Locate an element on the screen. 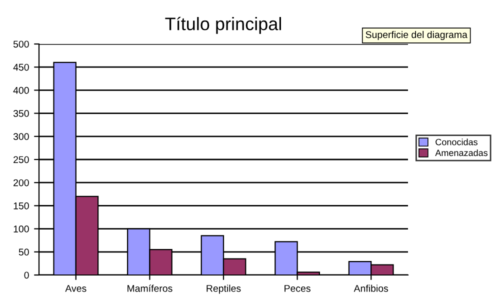 This screenshot has width=497, height=304. y-tick-label: 450 is located at coordinates (21, 67).